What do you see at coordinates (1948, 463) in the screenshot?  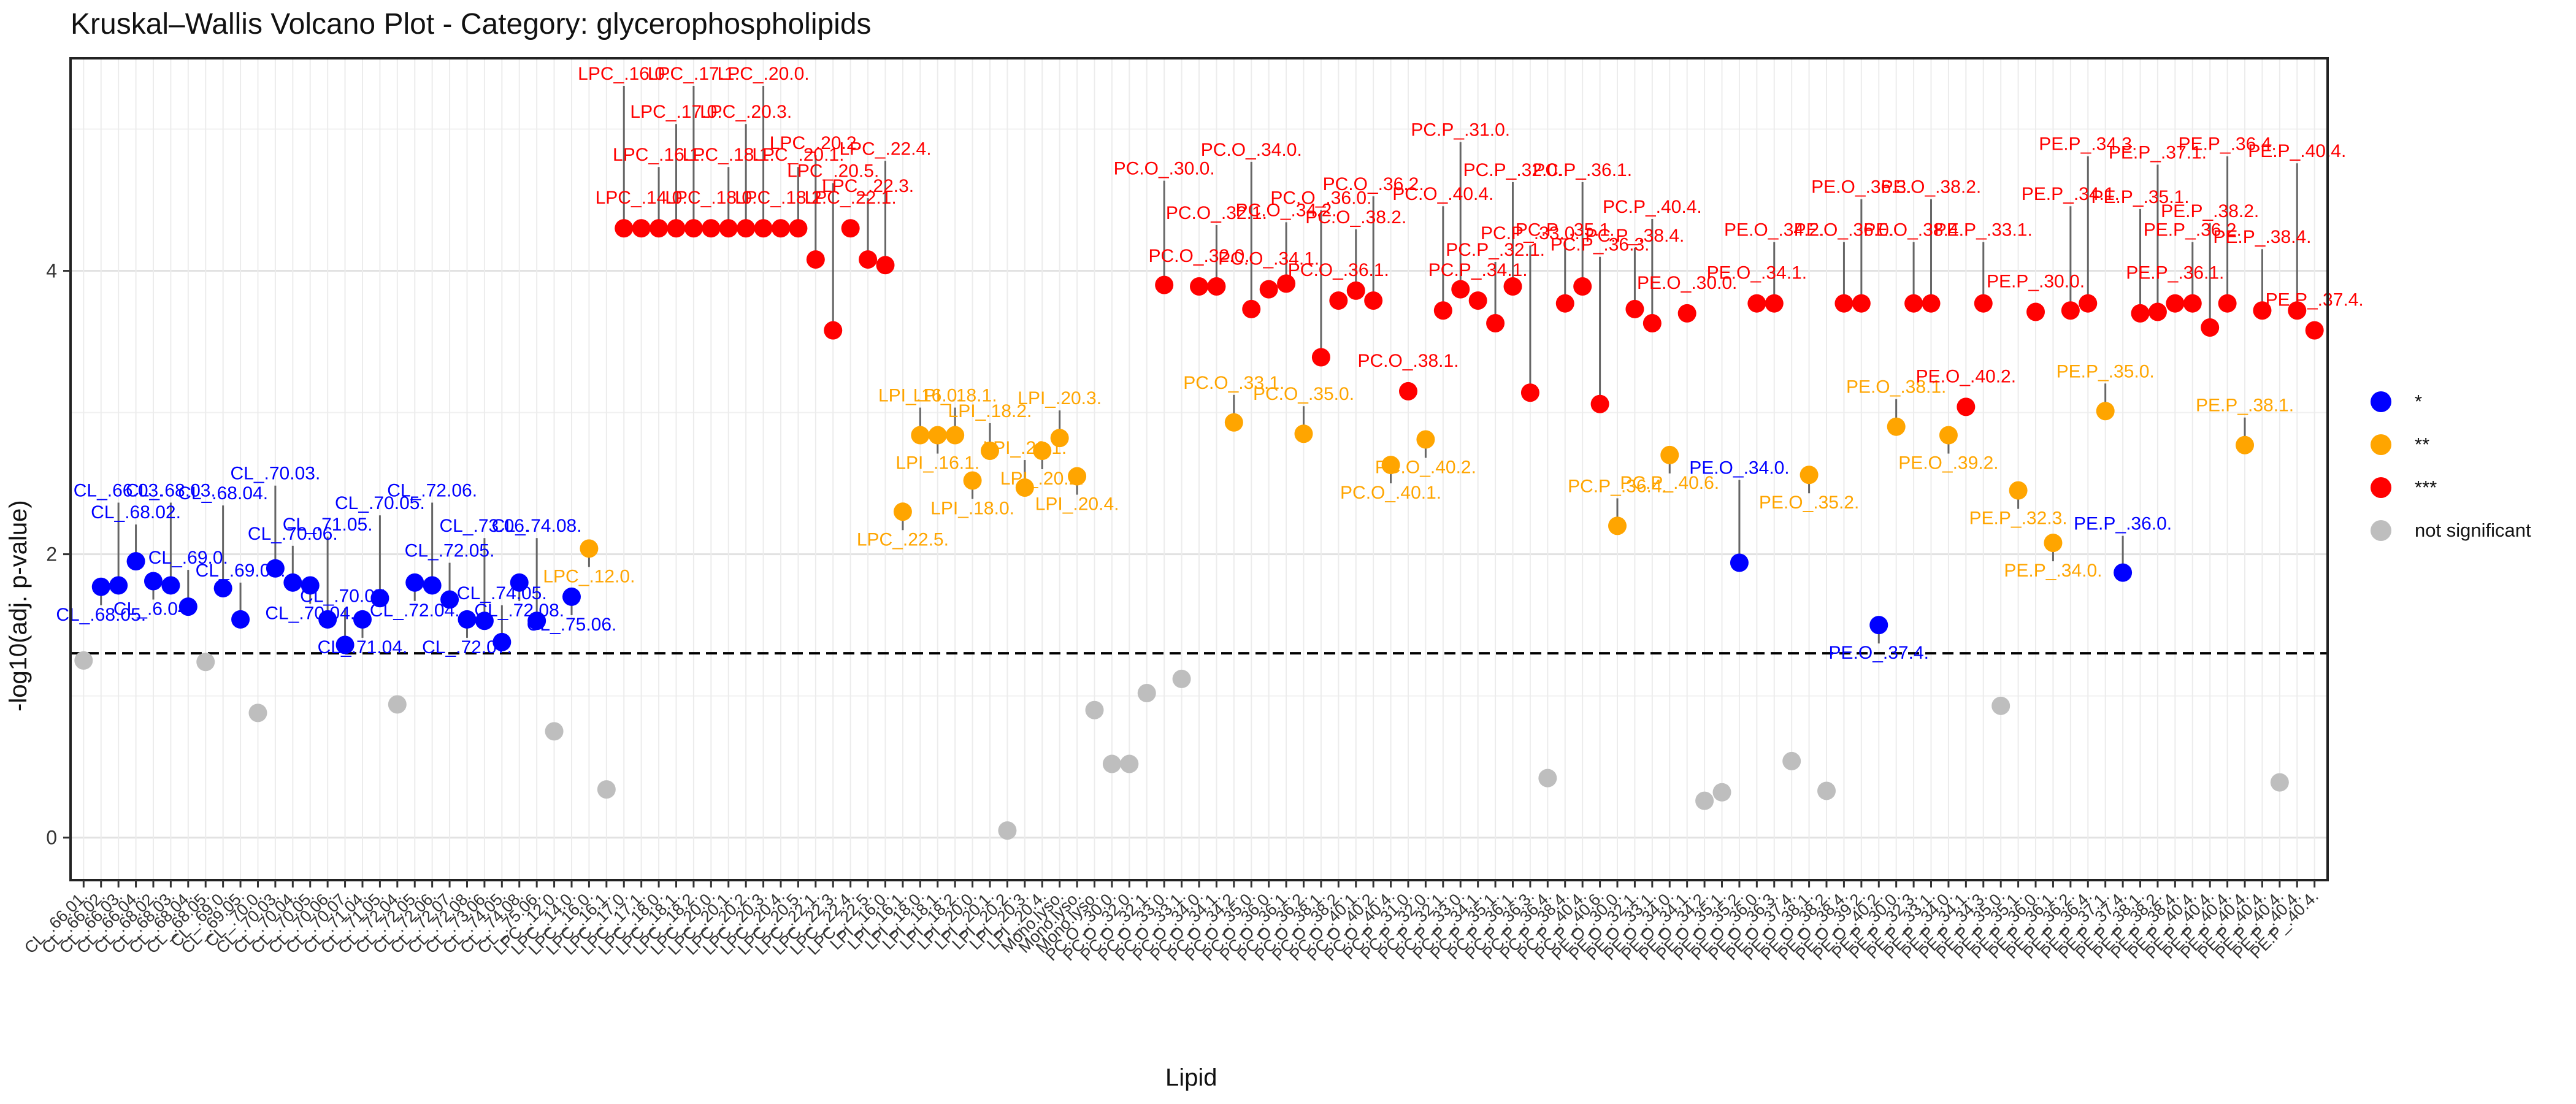 I see `point-label: PE.O_.39.2.` at bounding box center [1948, 463].